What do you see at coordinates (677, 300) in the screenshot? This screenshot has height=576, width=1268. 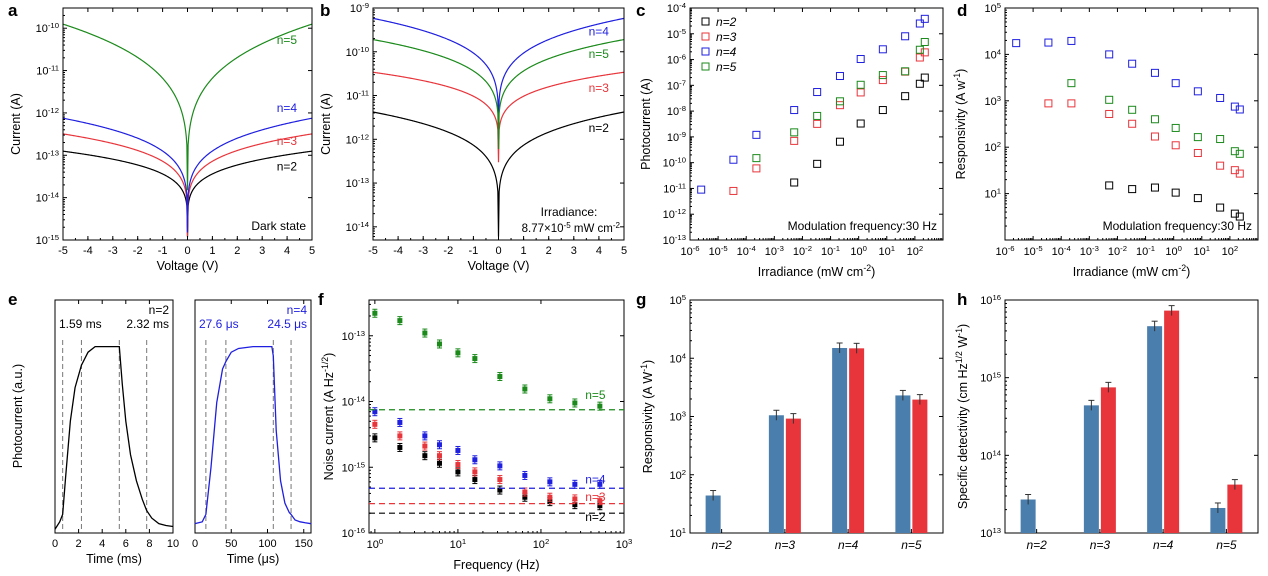 I see `y-tick-label: 10⁵` at bounding box center [677, 300].